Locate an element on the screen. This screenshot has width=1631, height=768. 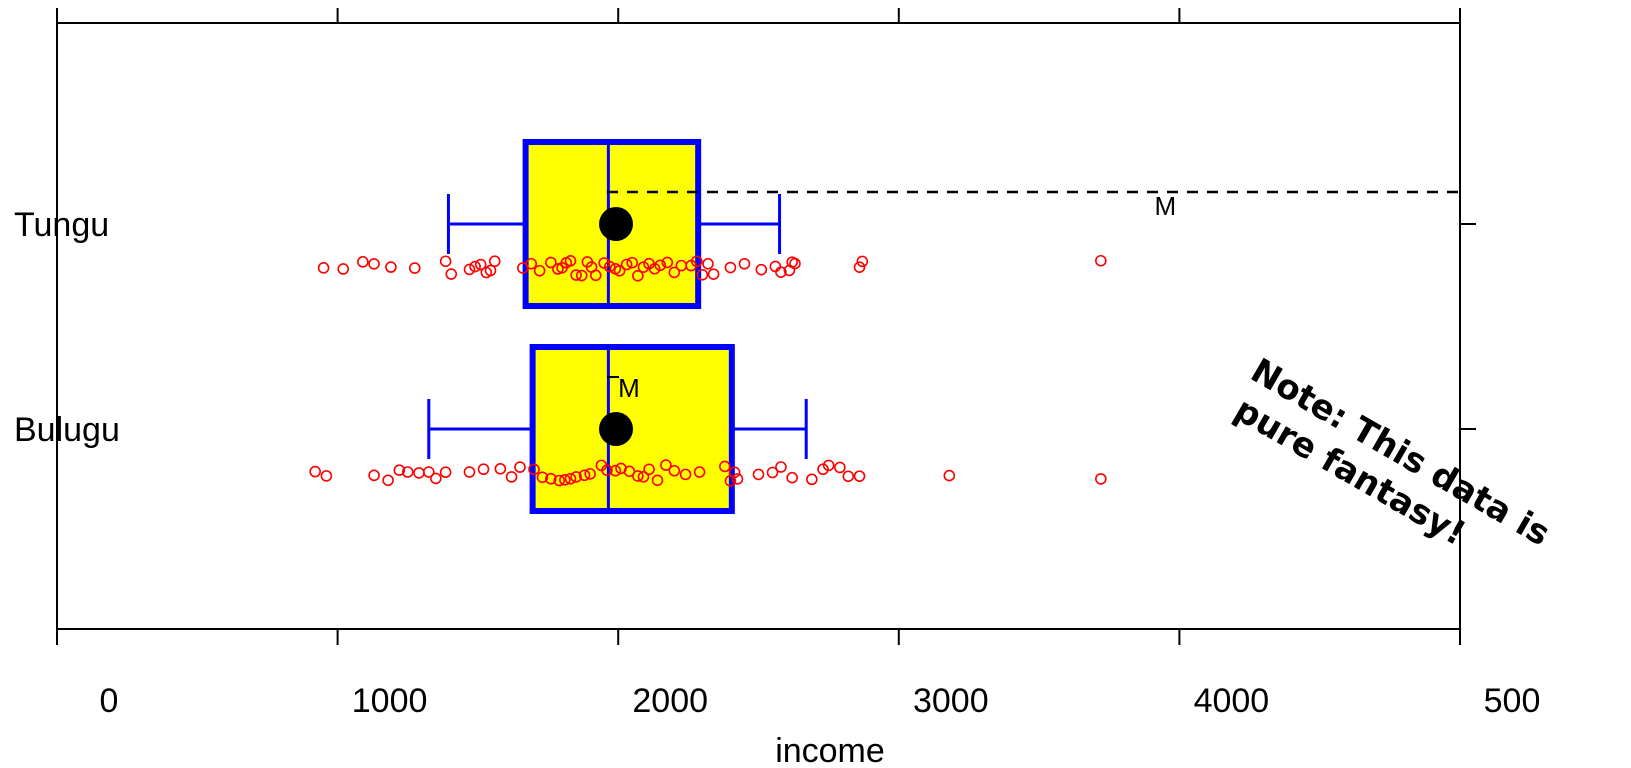
y-category-label: Bulugu is located at coordinates (67, 430).